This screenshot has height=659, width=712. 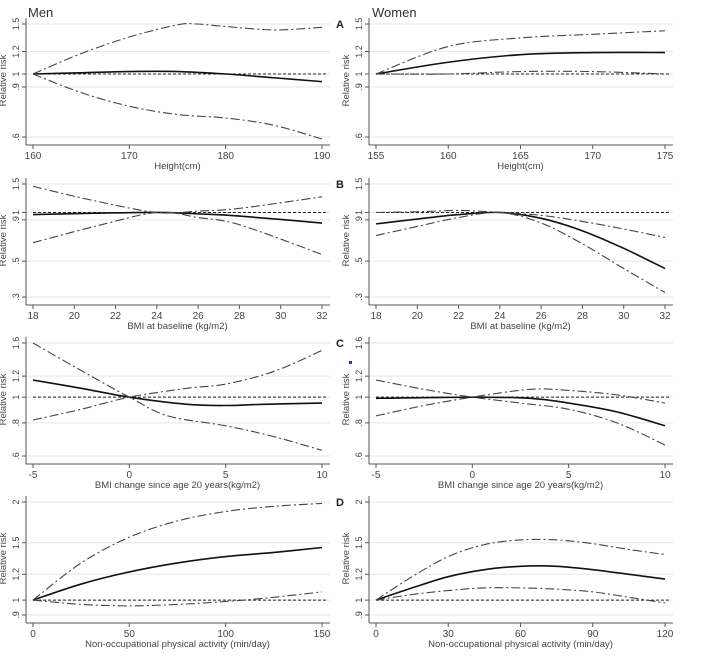 I want to click on x-tick-label: 180, so click(x=225, y=156).